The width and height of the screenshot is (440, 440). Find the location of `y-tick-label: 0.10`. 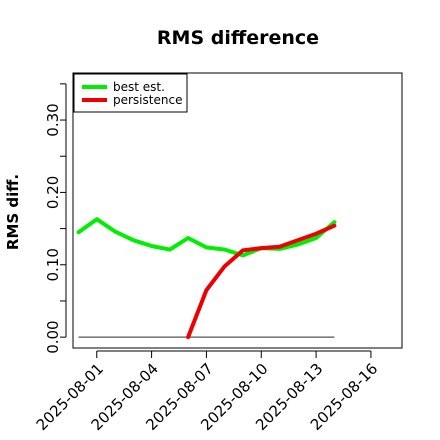

y-tick-label: 0.10 is located at coordinates (53, 264).